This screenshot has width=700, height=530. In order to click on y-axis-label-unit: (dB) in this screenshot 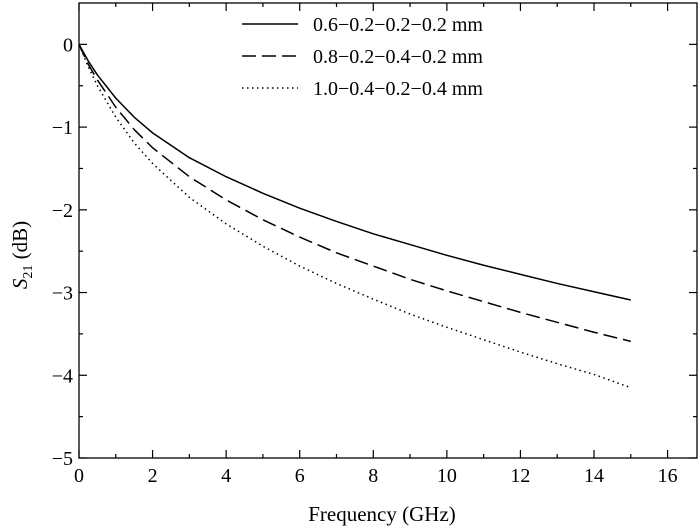, I will do `click(20, 243)`.